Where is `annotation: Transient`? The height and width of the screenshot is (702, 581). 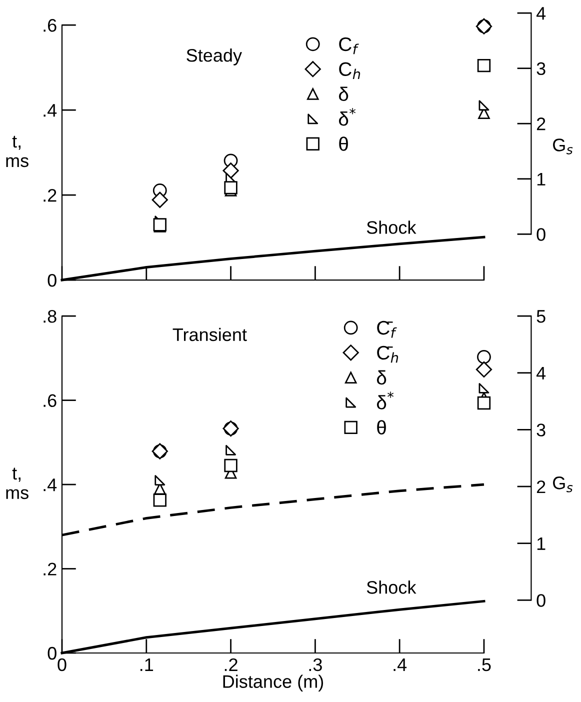
annotation: Transient is located at coordinates (209, 335).